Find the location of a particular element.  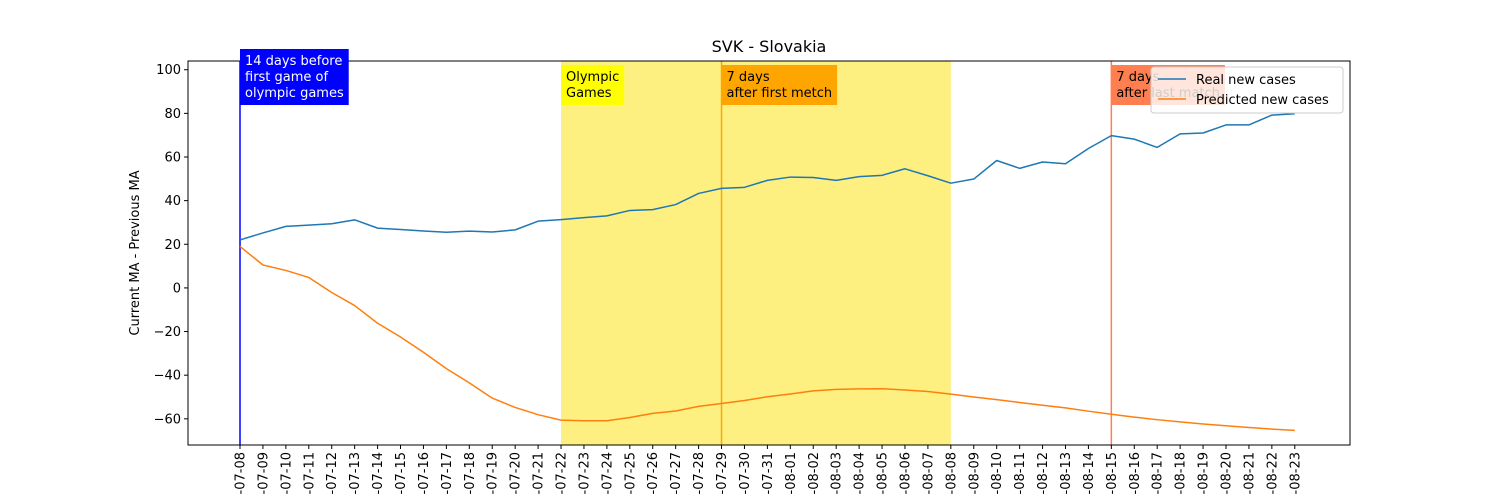

x-tick-label: -08-19 is located at coordinates (1204, 473).